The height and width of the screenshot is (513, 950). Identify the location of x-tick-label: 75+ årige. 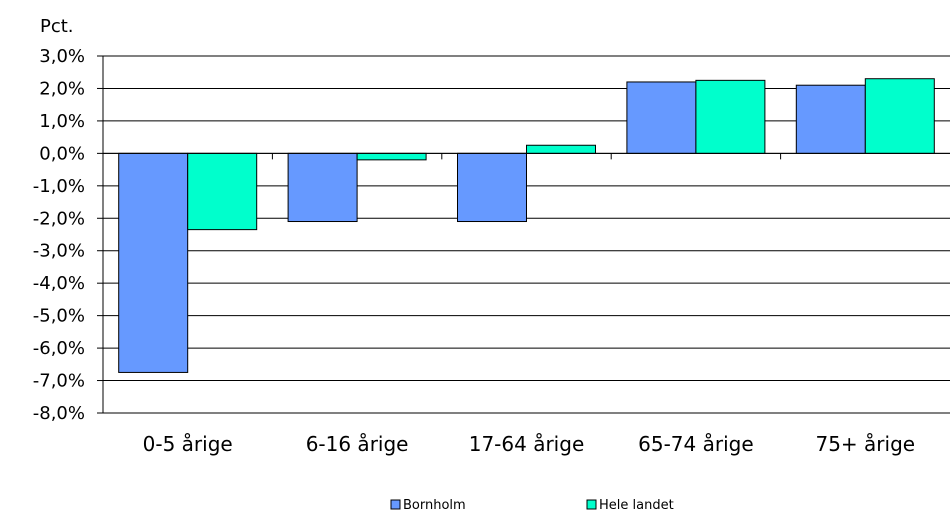
(865, 444).